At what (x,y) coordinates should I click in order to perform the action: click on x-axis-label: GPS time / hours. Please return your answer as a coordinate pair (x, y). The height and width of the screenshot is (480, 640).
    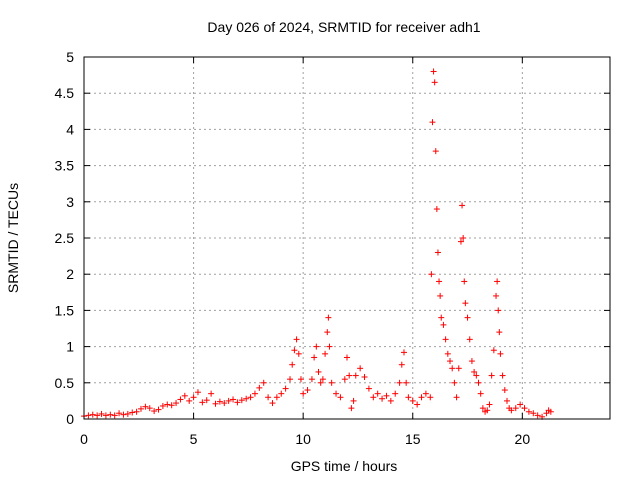
    Looking at the image, I should click on (344, 466).